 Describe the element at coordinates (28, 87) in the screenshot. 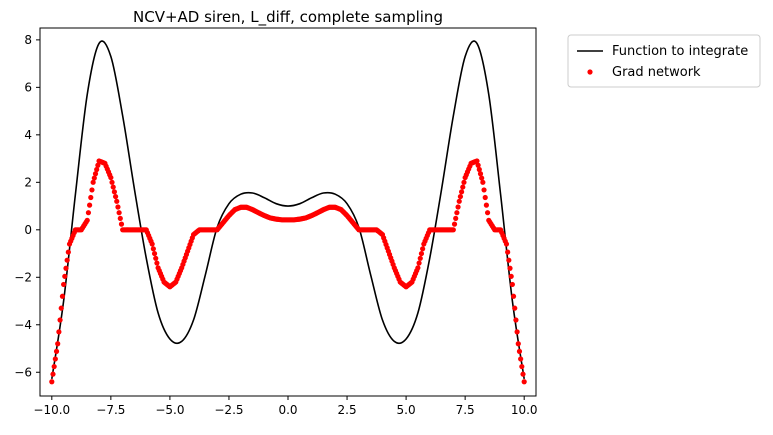

I see `y-tick-label: 6` at that location.